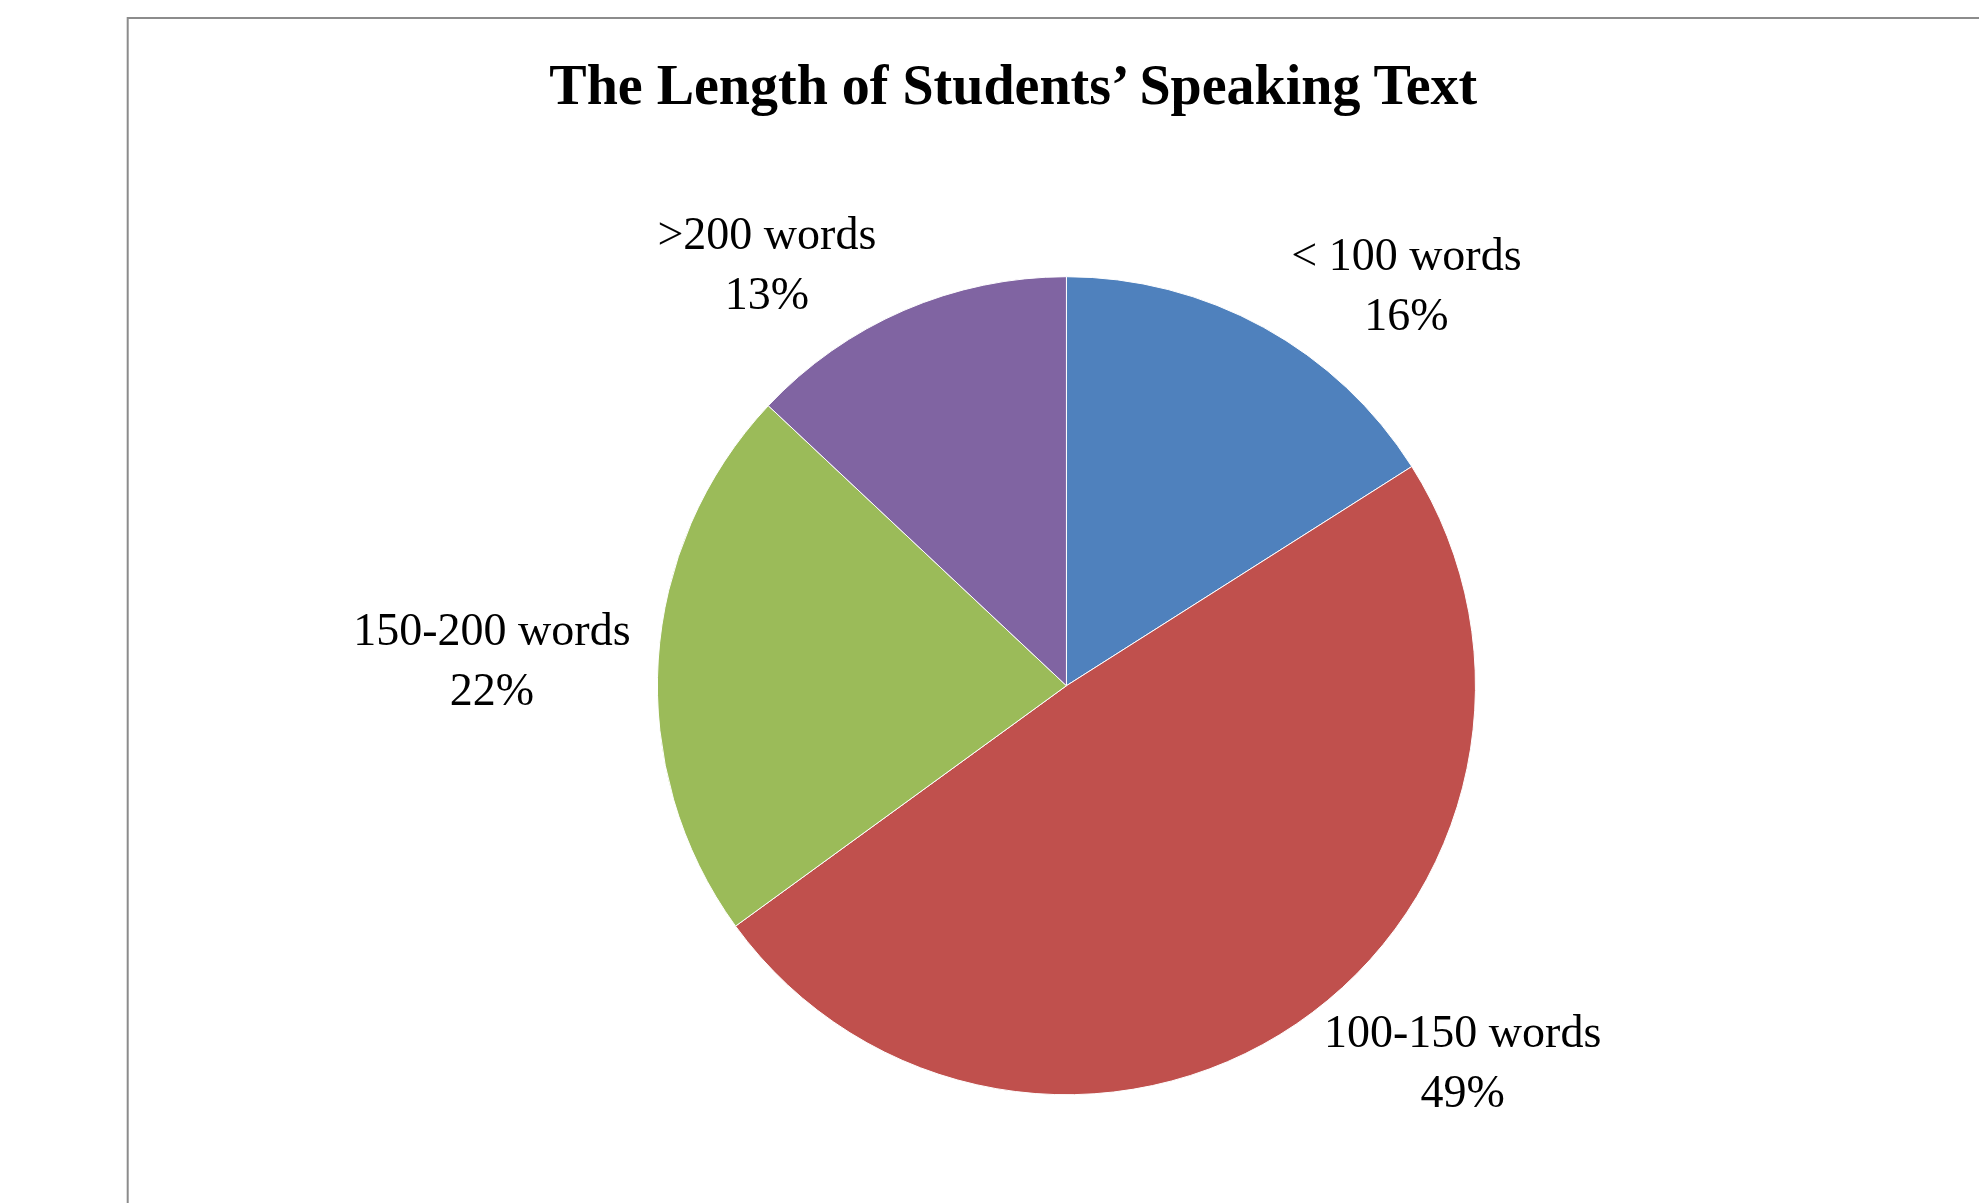 This screenshot has height=1203, width=1979. Describe the element at coordinates (1406, 315) in the screenshot. I see `data-label: 16%` at that location.